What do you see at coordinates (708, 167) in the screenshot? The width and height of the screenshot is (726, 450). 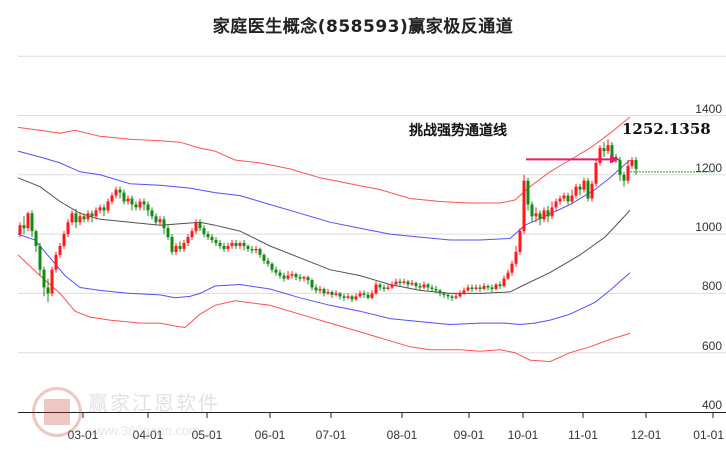 I see `y-tick-label: 1200` at bounding box center [708, 167].